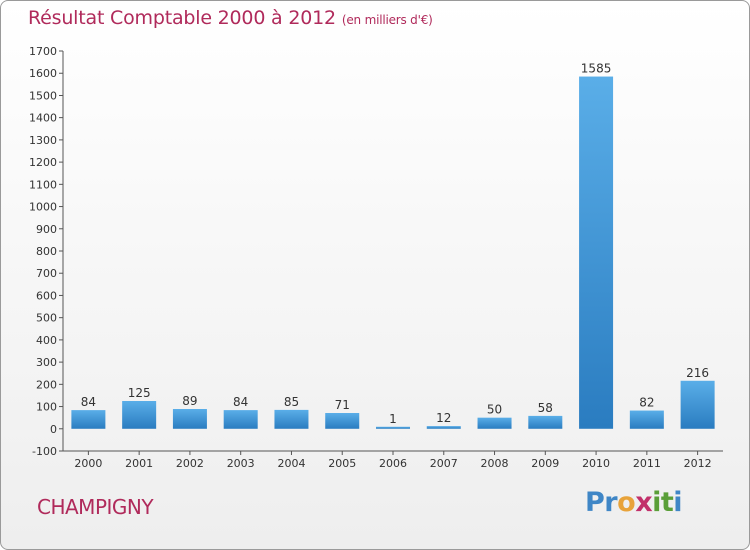  Describe the element at coordinates (53, 429) in the screenshot. I see `y-tick-label: 0` at that location.